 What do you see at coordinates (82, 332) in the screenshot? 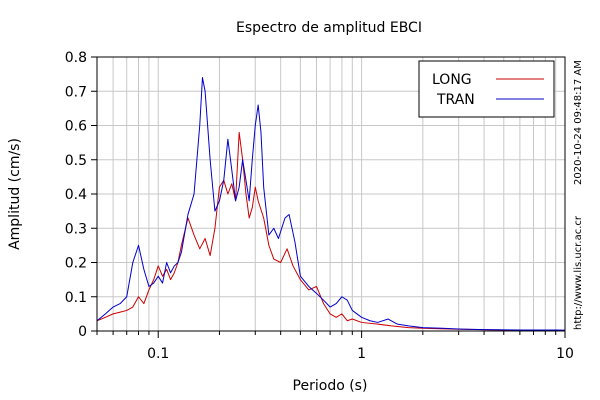
I see `y-tick-label: 0` at bounding box center [82, 332].